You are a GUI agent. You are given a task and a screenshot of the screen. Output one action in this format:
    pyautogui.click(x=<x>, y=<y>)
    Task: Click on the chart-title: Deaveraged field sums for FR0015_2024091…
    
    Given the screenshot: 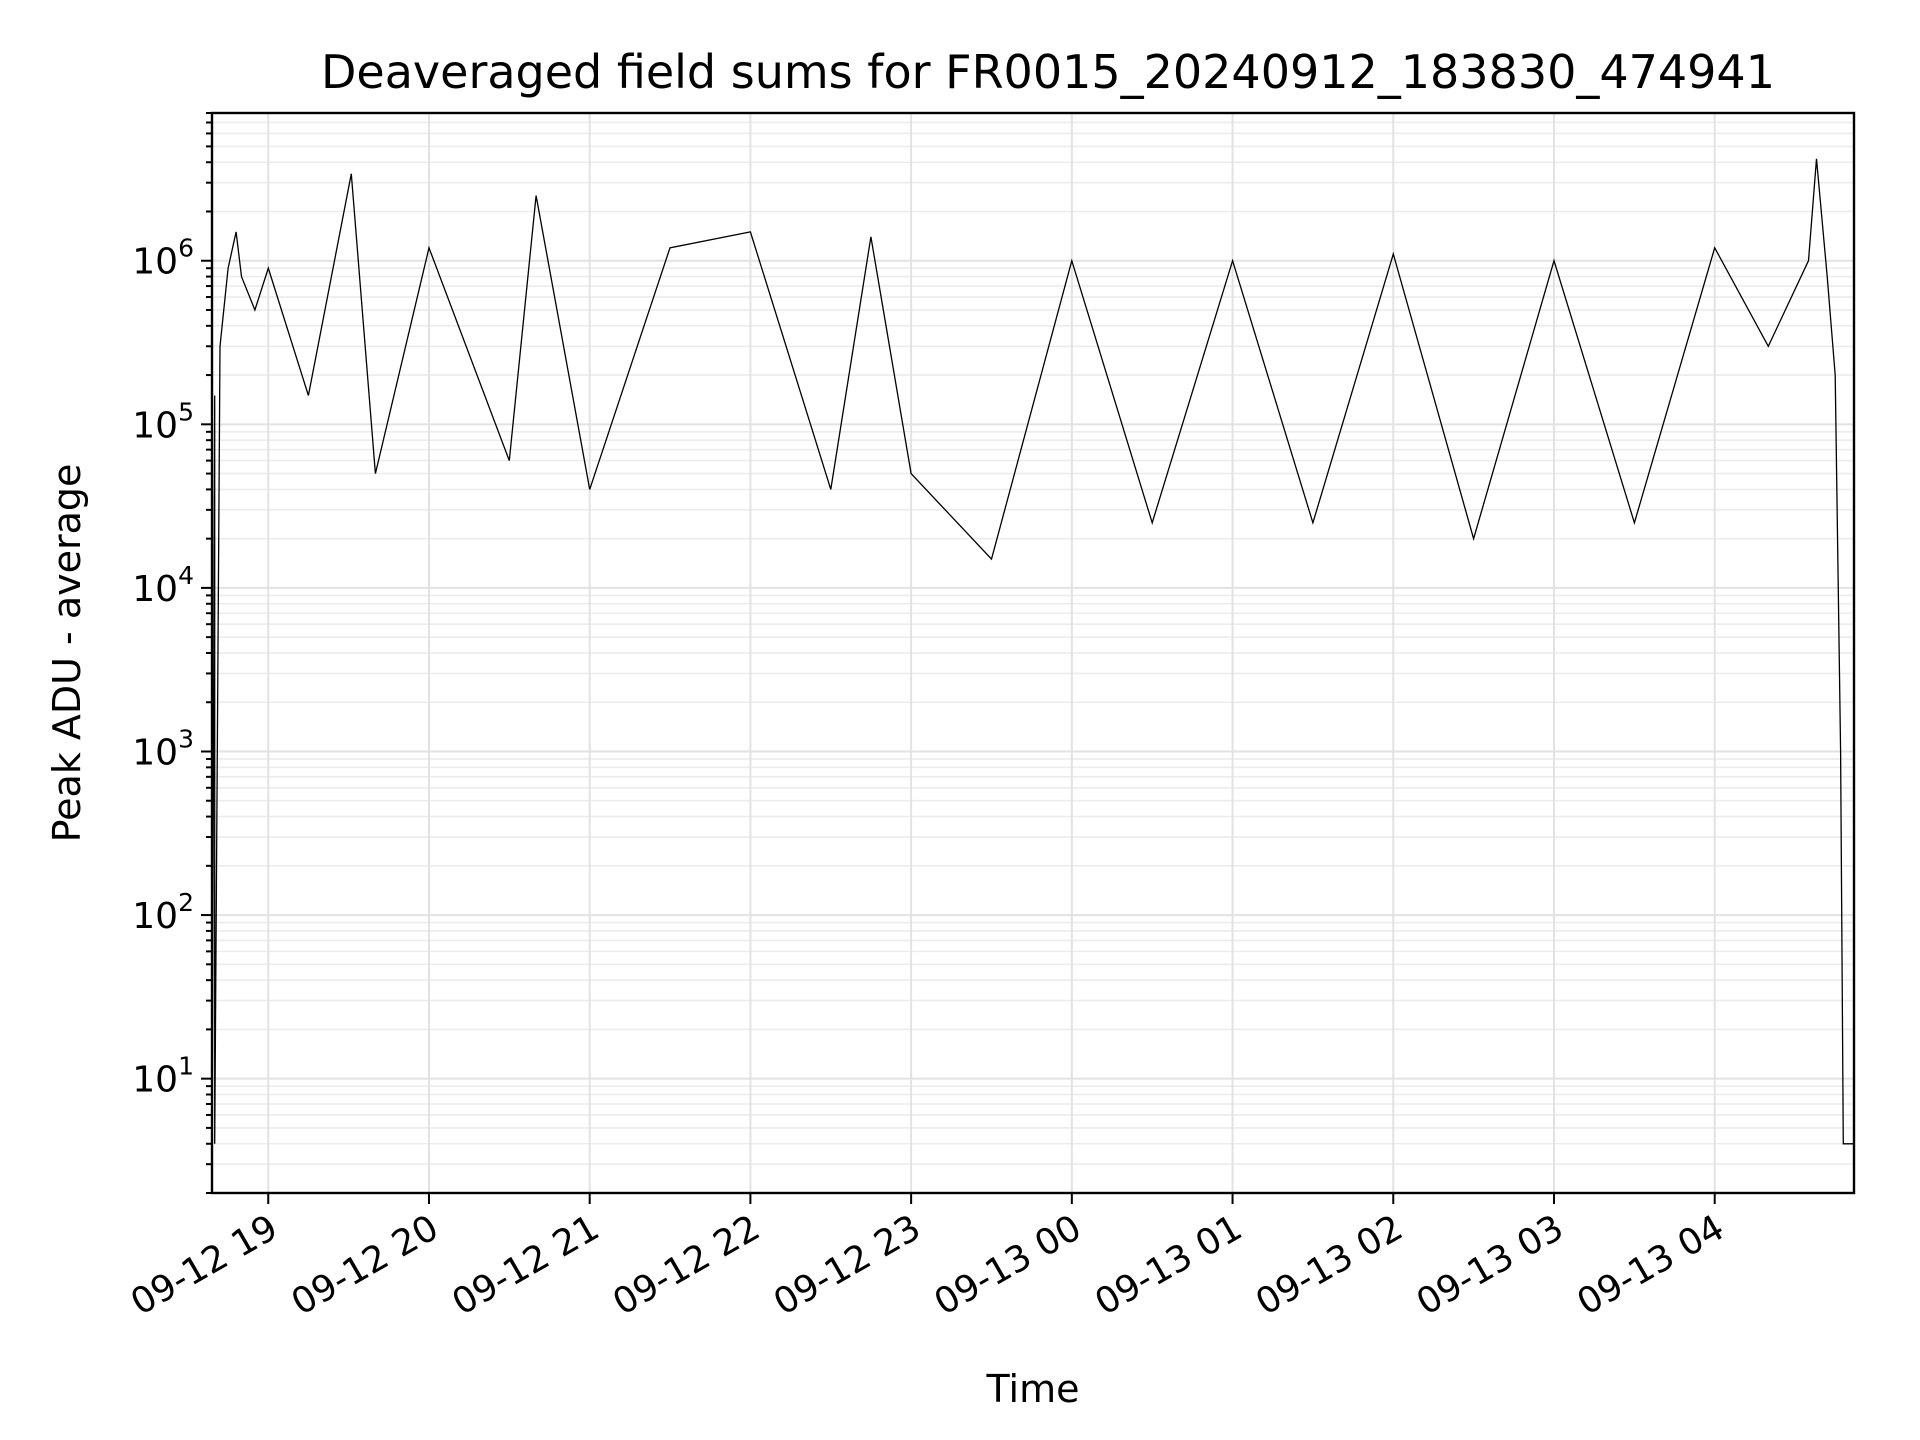 What is the action you would take?
    pyautogui.click(x=1048, y=72)
    